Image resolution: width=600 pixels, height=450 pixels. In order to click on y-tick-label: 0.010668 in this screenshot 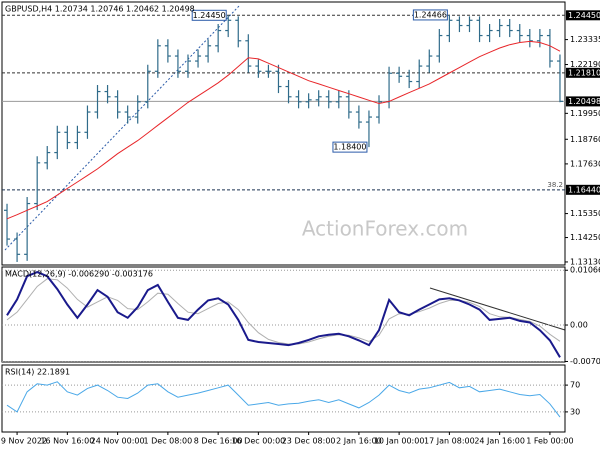, I will do `click(585, 270)`.